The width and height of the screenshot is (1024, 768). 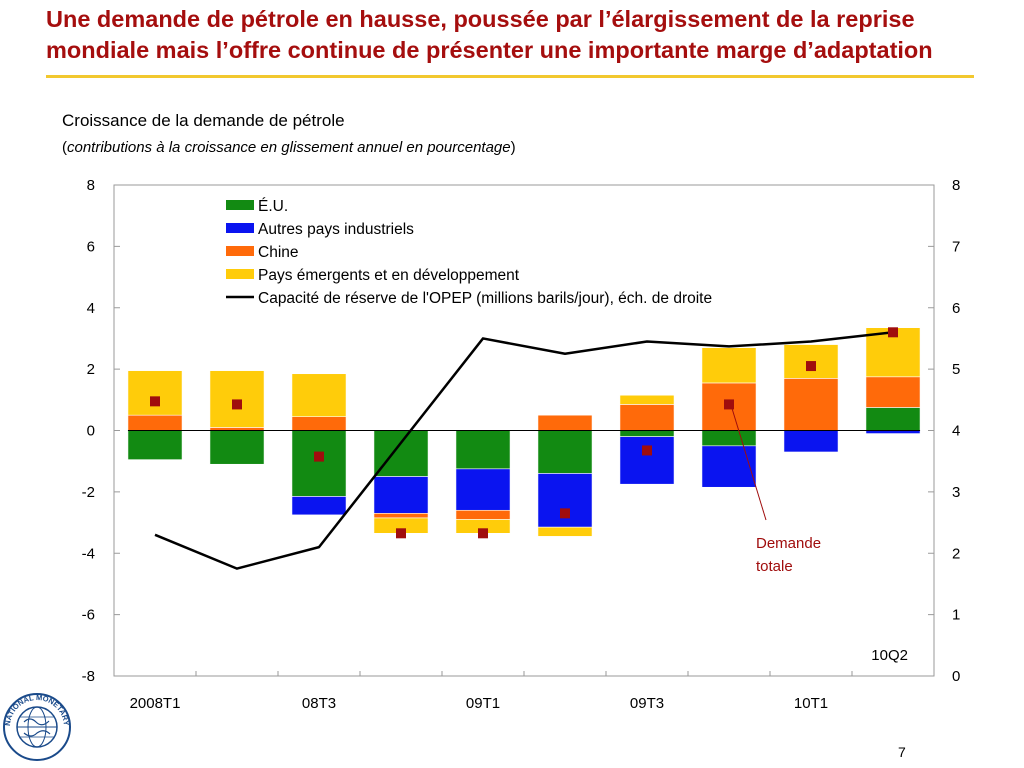 I want to click on x-axis-tick-label: 2008T1, so click(x=155, y=703).